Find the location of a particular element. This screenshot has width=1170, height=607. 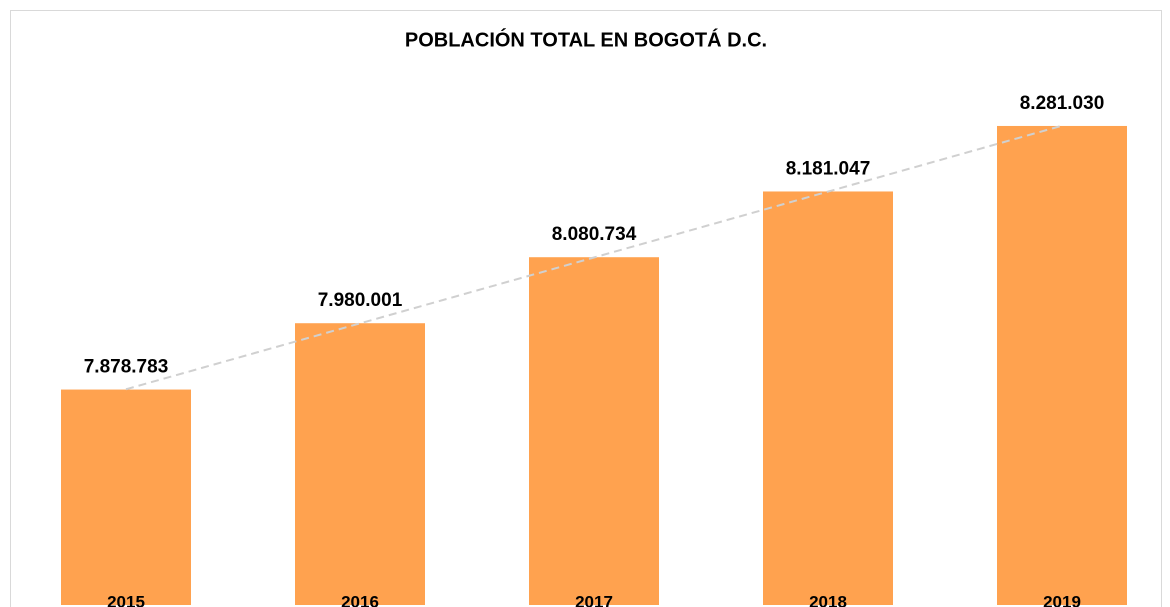

x-tick-label: 2015 is located at coordinates (126, 599).